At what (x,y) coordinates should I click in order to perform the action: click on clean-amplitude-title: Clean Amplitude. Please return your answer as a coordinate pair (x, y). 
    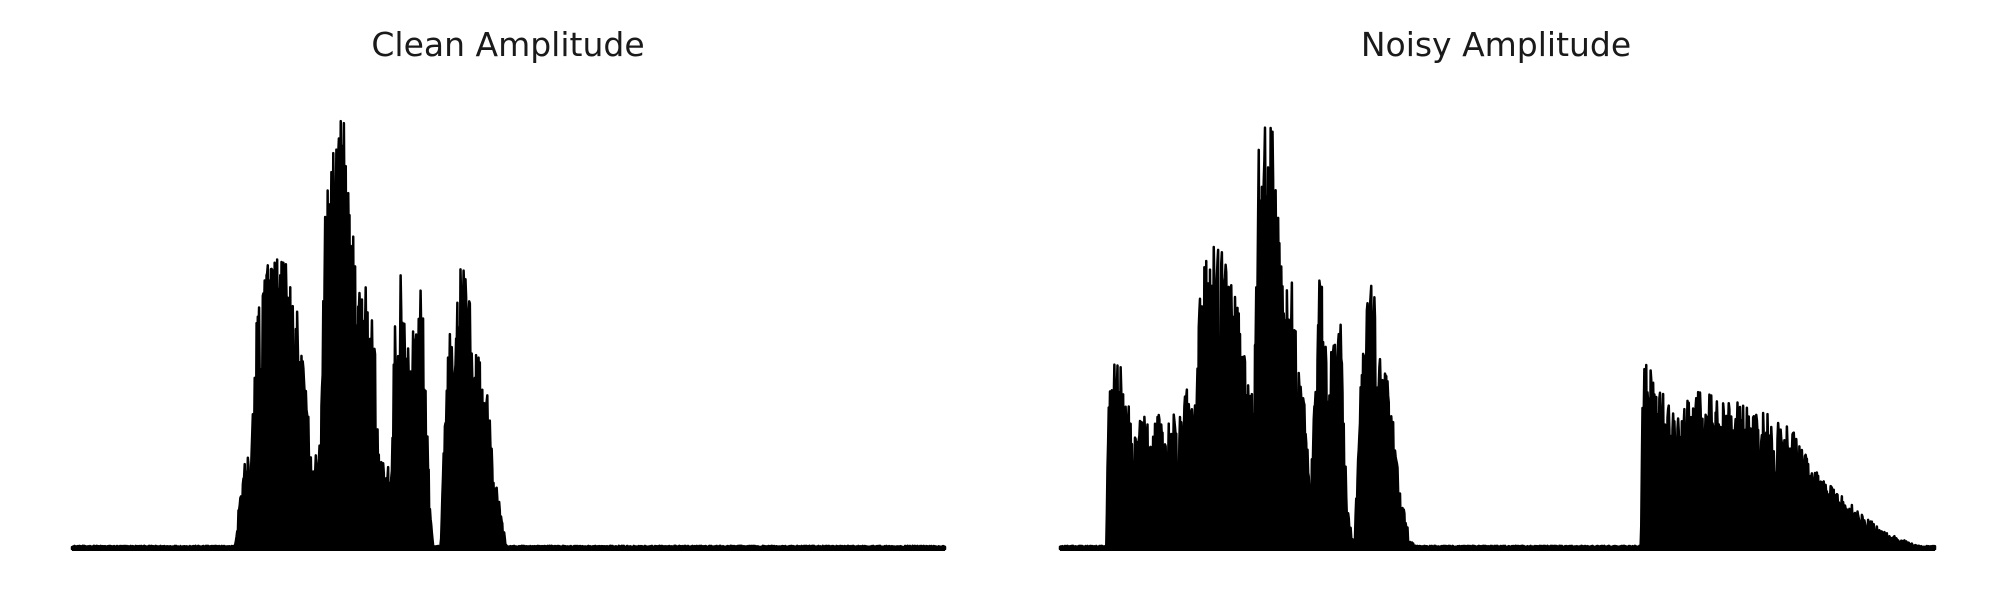
    Looking at the image, I should click on (507, 44).